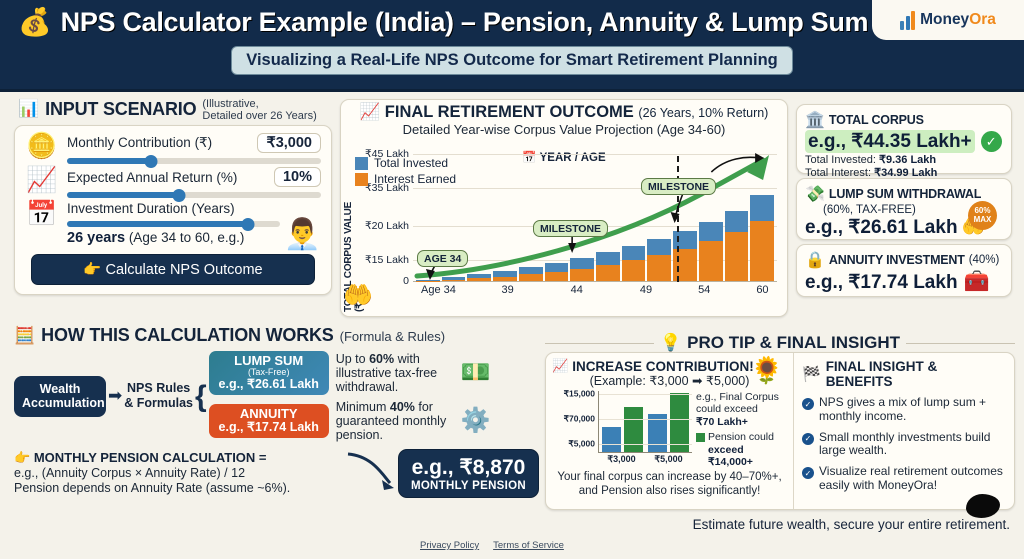  I want to click on nps-rules-line1: NPS Rules, so click(159, 388).